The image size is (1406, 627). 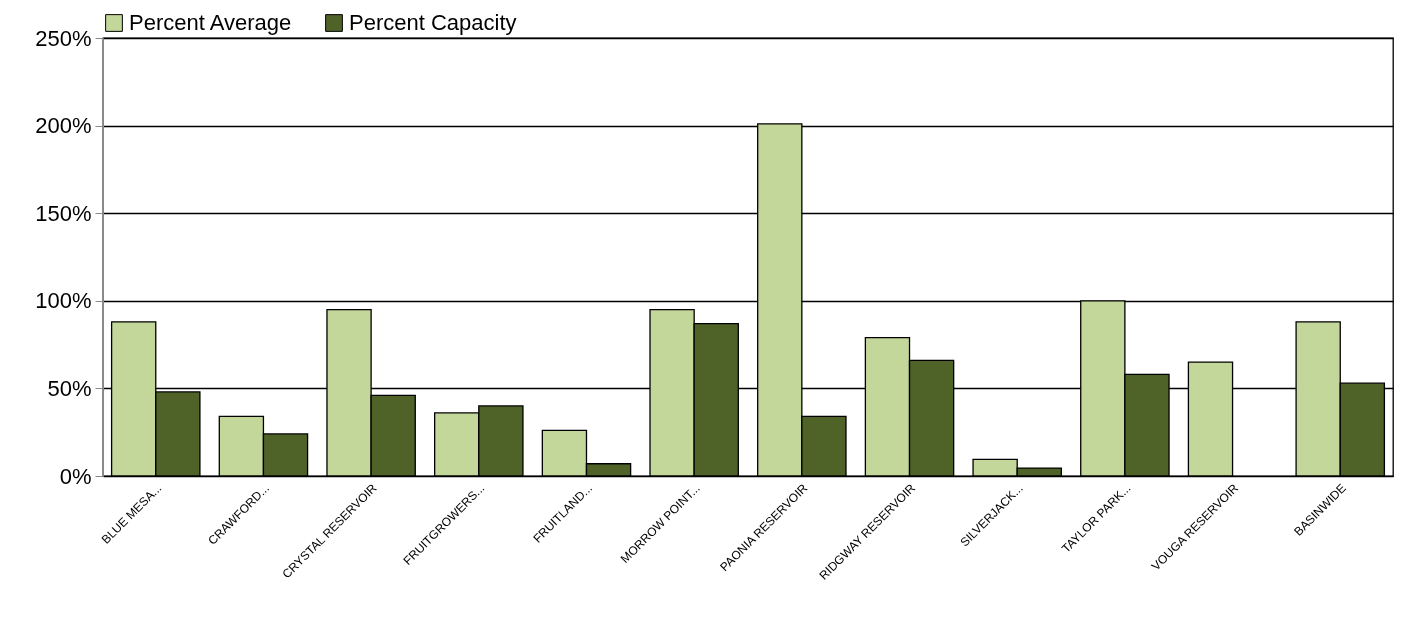 What do you see at coordinates (63, 301) in the screenshot?
I see `y-tick-label: 100%` at bounding box center [63, 301].